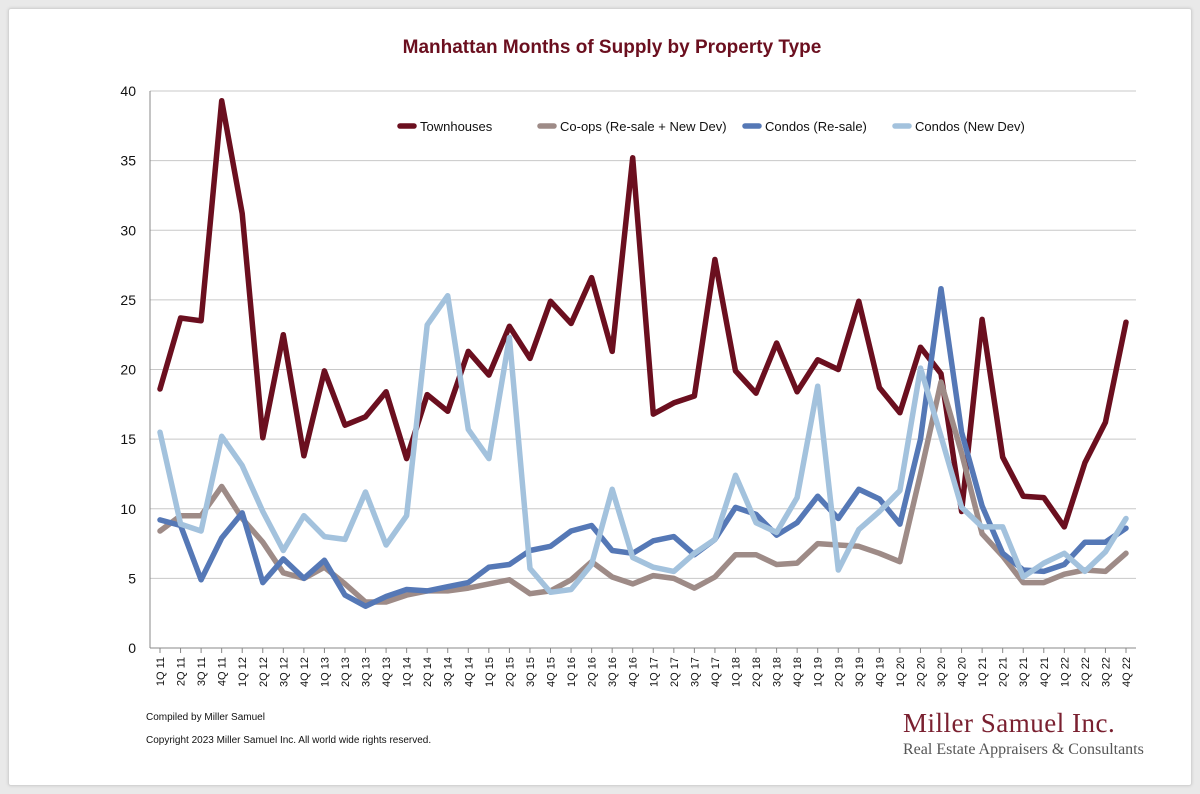 The image size is (1200, 794). What do you see at coordinates (128, 300) in the screenshot?
I see `y-tick-label: 25` at bounding box center [128, 300].